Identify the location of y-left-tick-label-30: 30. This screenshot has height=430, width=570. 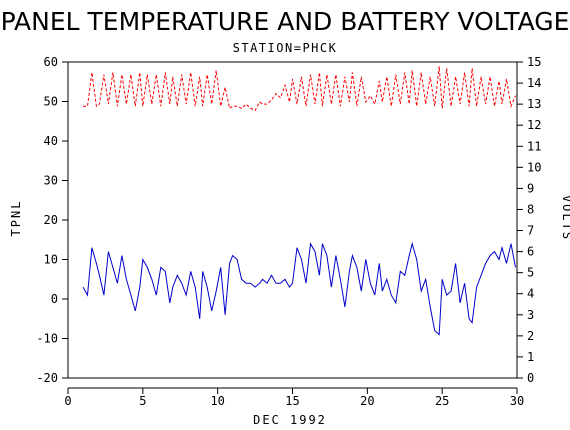
(51, 181).